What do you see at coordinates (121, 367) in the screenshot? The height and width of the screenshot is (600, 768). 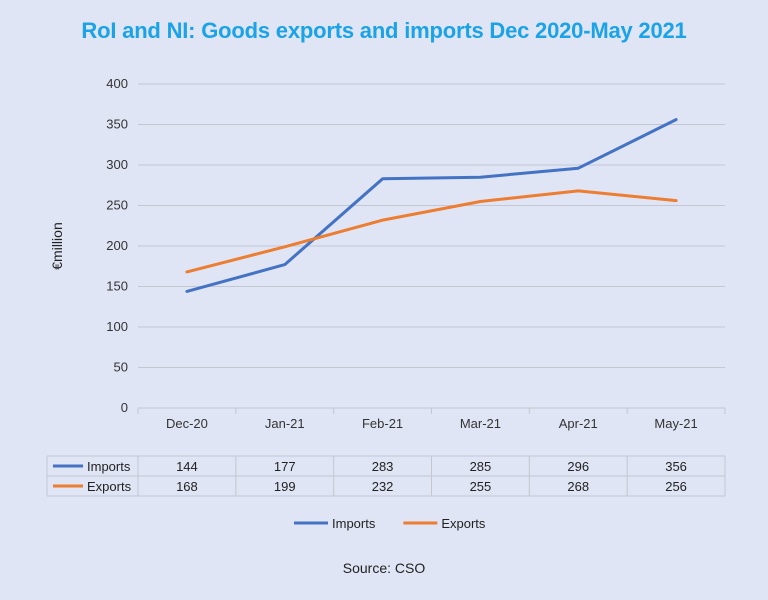 I see `y-tick-label: 50` at bounding box center [121, 367].